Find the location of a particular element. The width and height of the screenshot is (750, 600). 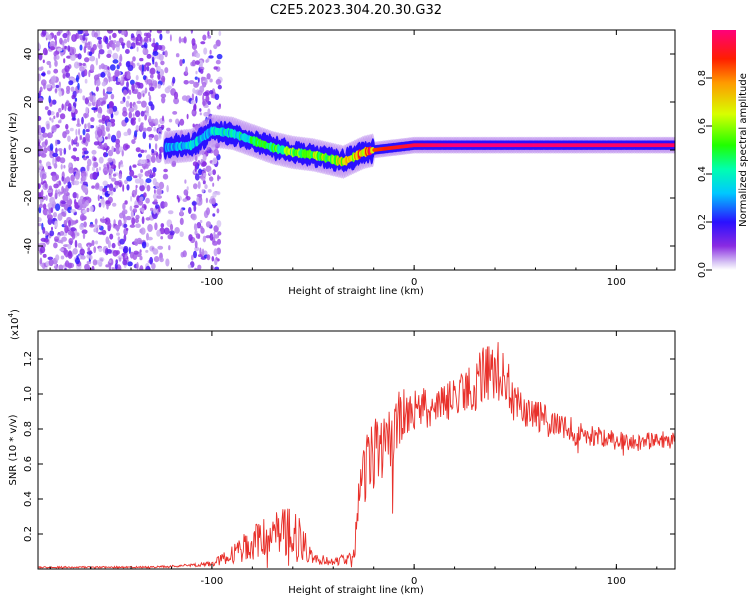

y-tick-label: 0.2 is located at coordinates (28, 534).